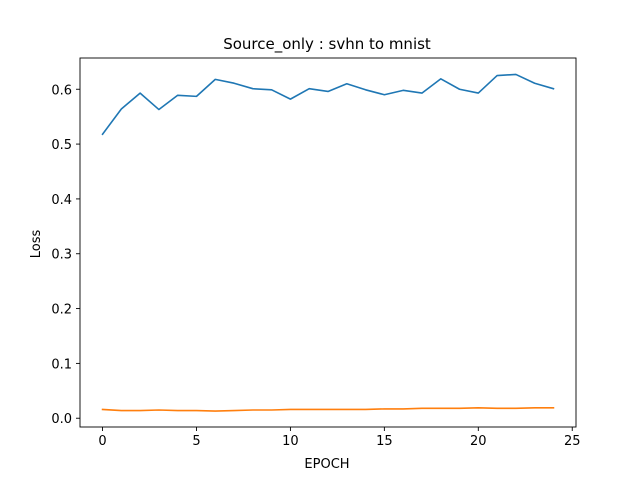 The width and height of the screenshot is (640, 480). Describe the element at coordinates (384, 441) in the screenshot. I see `x-tick-label: 15` at that location.